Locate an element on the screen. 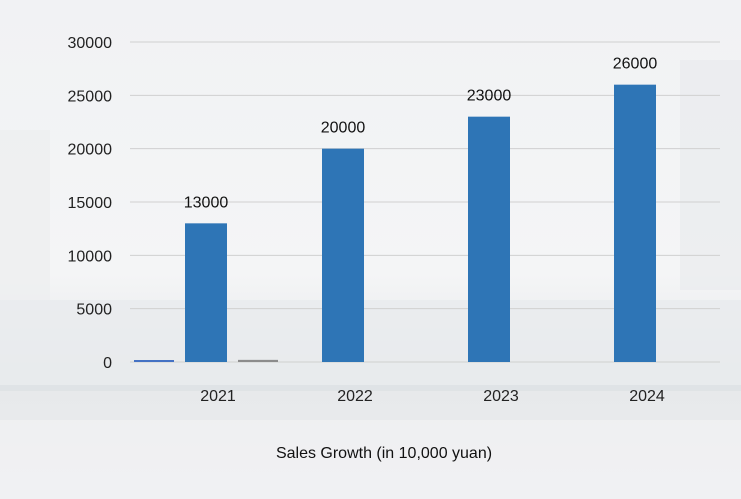 Image resolution: width=741 pixels, height=499 pixels. y-tick-label: 25000 is located at coordinates (90, 96).